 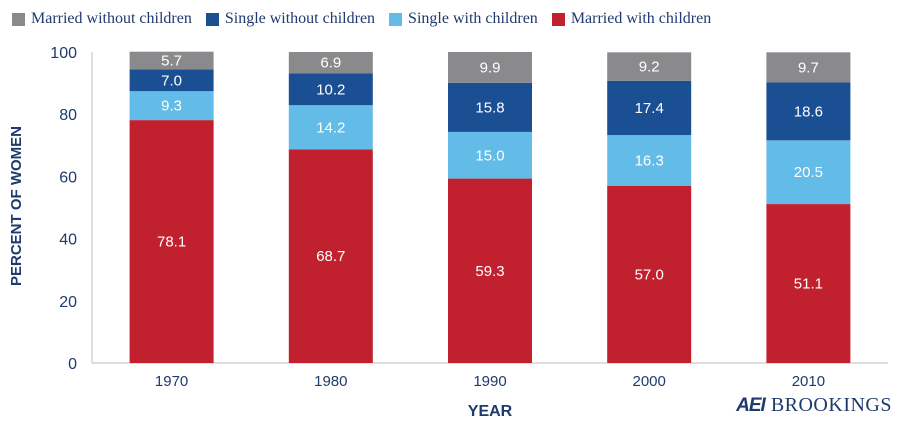 I want to click on bar-data-label: 68.7, so click(x=330, y=256).